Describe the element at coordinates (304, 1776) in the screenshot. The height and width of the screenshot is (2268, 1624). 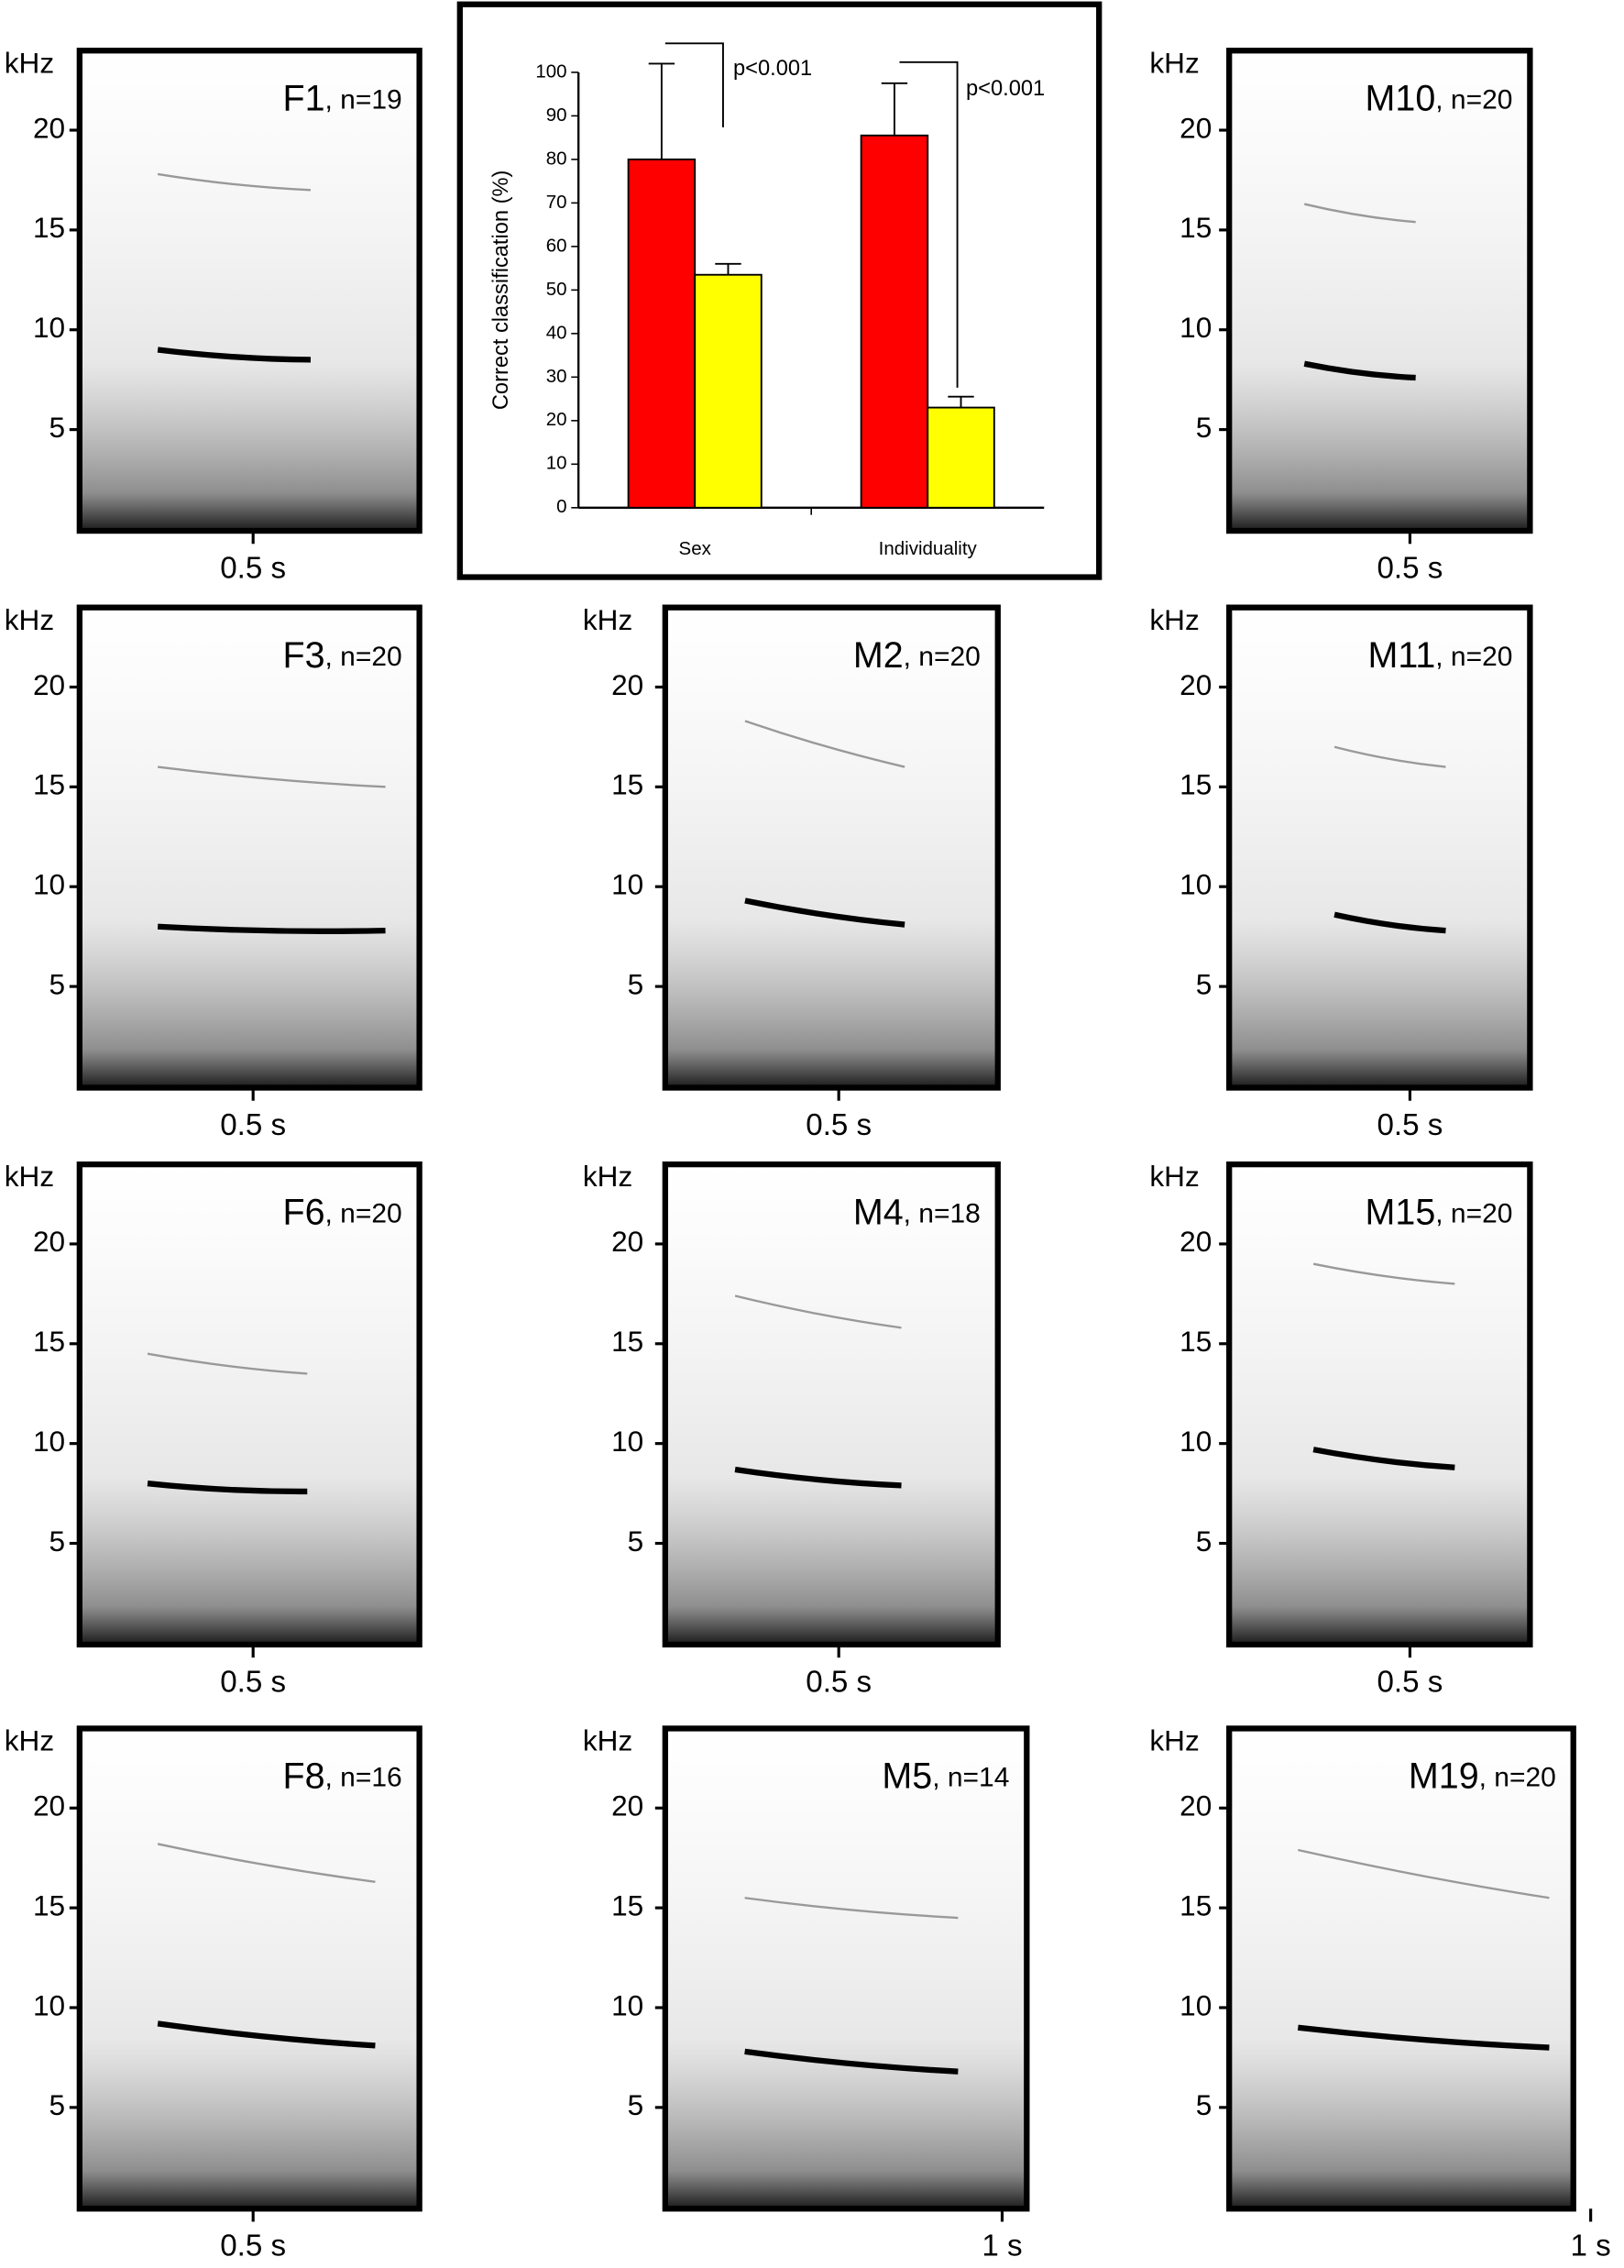
I see `panel-id: F8` at that location.